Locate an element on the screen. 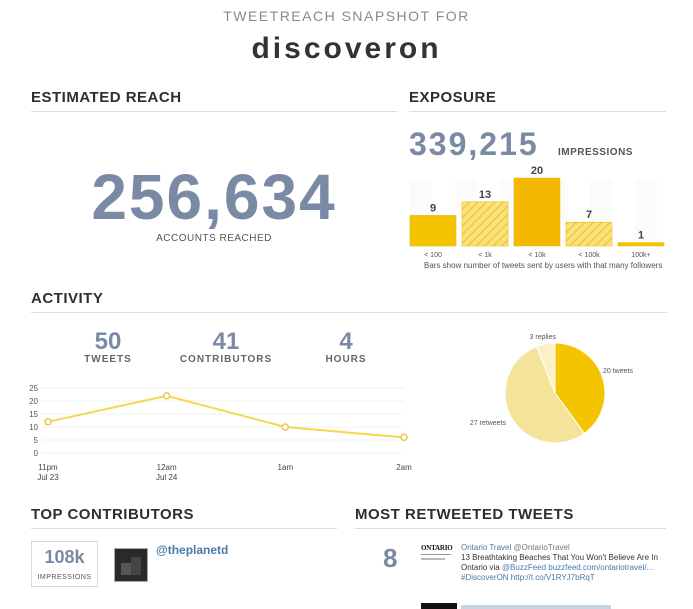 The height and width of the screenshot is (609, 693). x-tick-label: 11pm is located at coordinates (48, 467).